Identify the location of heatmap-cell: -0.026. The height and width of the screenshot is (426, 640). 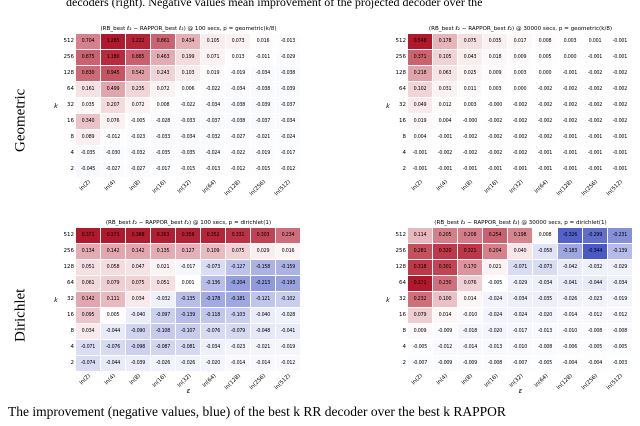
(188, 363).